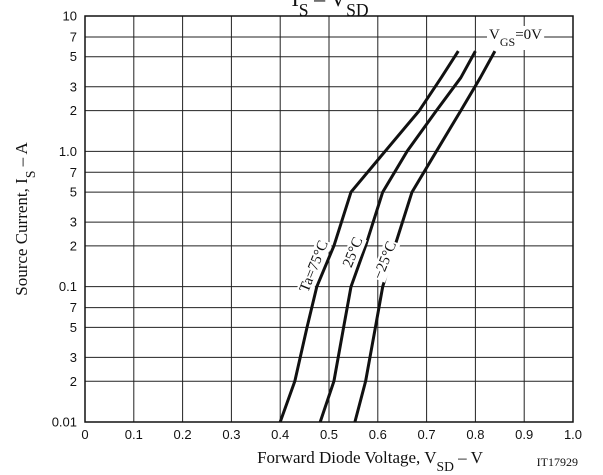 This screenshot has width=603, height=475. I want to click on x-tick-label: 0.9, so click(524, 434).